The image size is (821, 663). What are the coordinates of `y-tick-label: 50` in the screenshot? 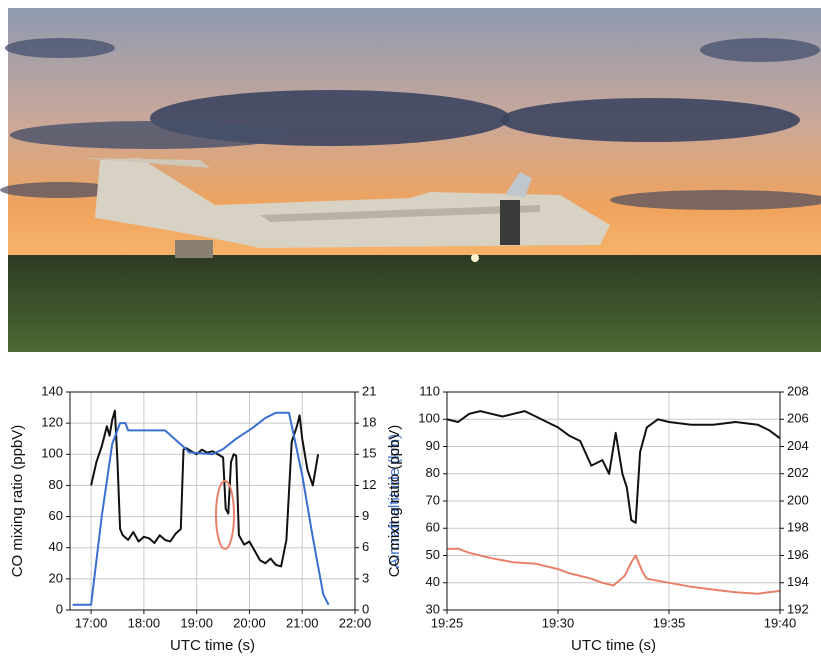 It's located at (433, 554).